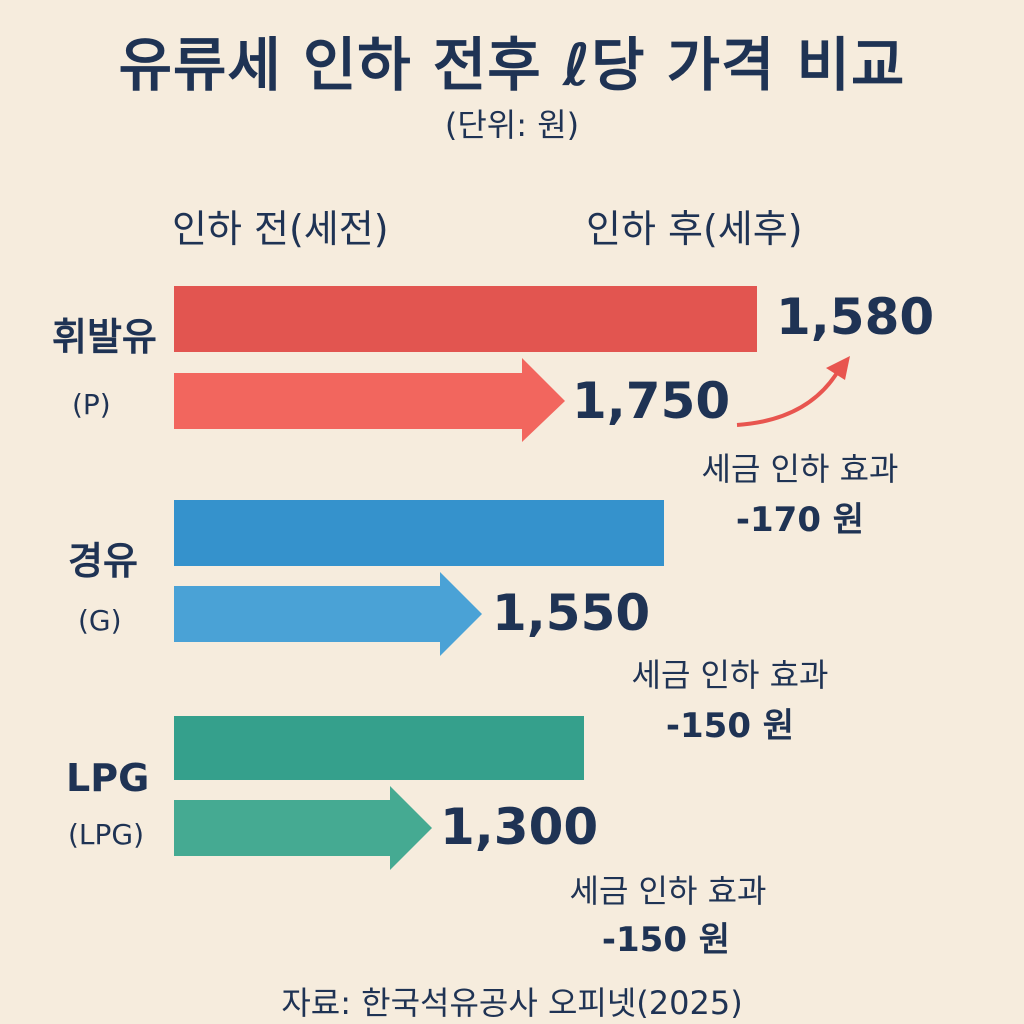 This screenshot has height=1024, width=1024. What do you see at coordinates (519, 827) in the screenshot?
I see `value-label-lpg: 1,300` at bounding box center [519, 827].